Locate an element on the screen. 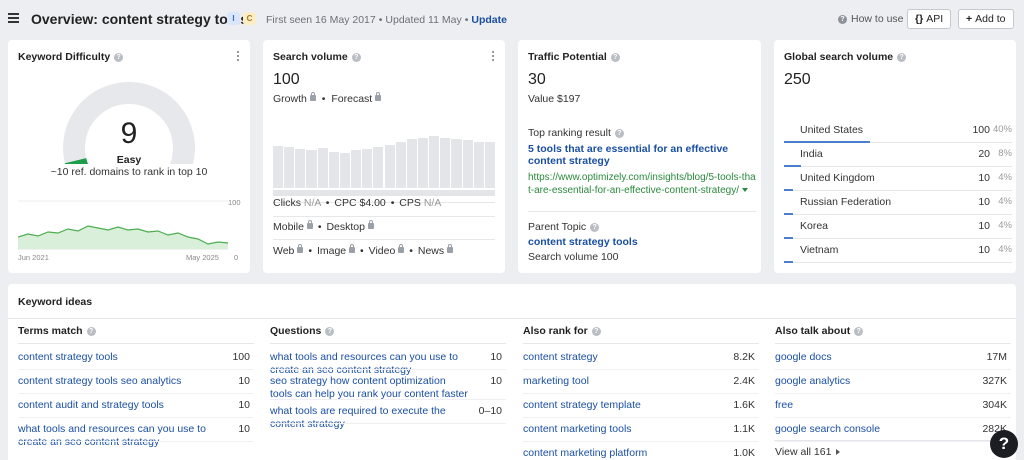 Image resolution: width=1024 pixels, height=460 pixels. column-heading: Questions? is located at coordinates (302, 331).